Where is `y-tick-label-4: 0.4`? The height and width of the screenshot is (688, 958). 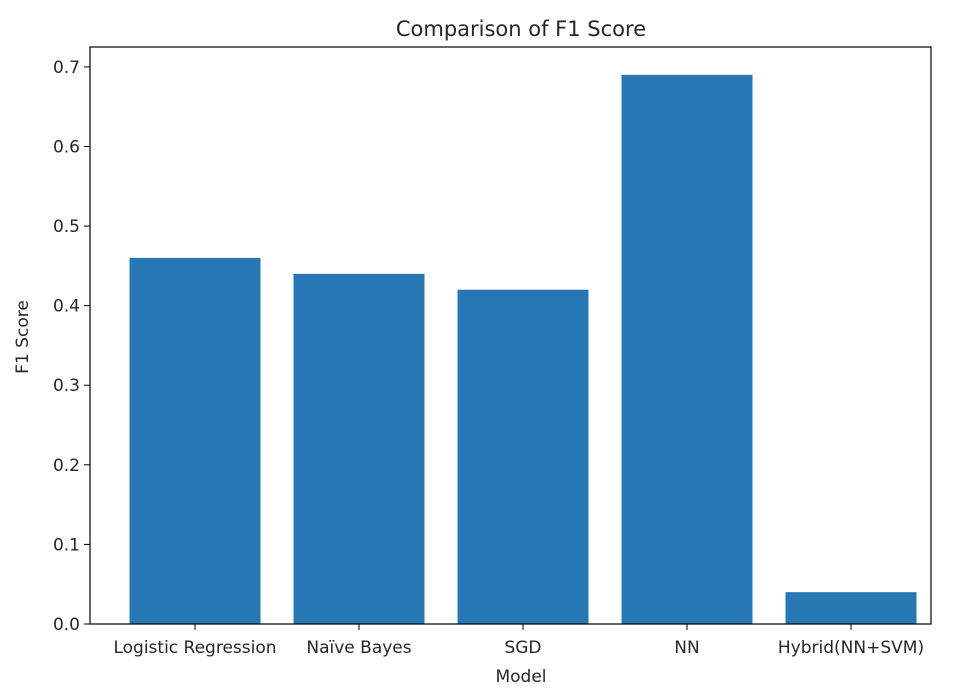 y-tick-label-4: 0.4 is located at coordinates (66, 307).